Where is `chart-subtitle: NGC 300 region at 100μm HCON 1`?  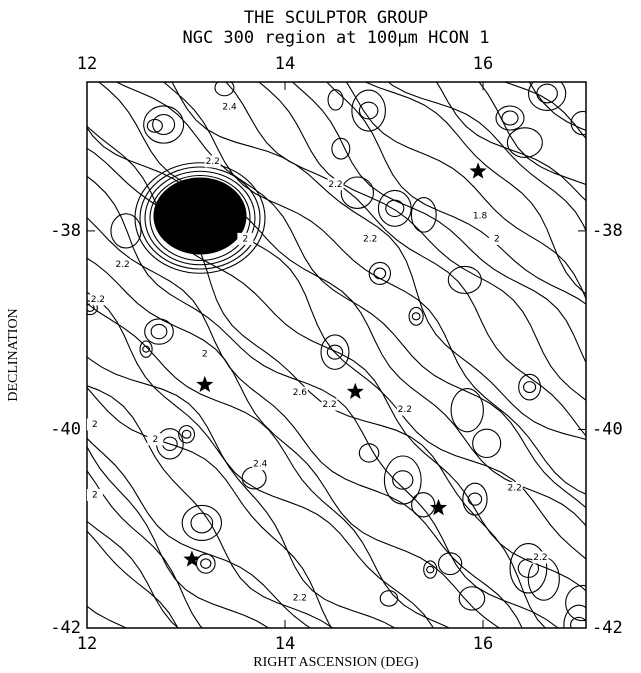
chart-subtitle: NGC 300 region at 100μm HCON 1 is located at coordinates (335, 38).